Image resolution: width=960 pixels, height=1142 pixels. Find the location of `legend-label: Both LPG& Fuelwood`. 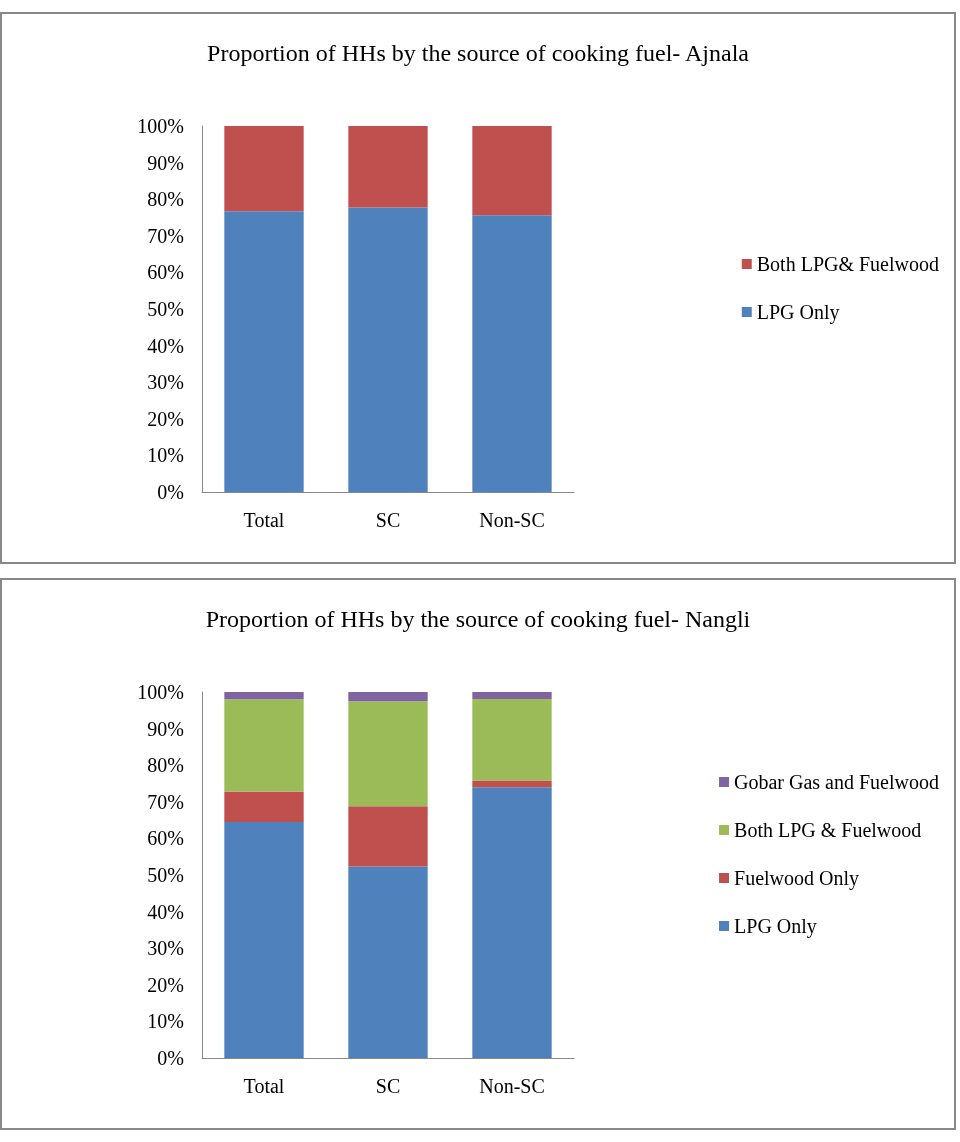

legend-label: Both LPG& Fuelwood is located at coordinates (848, 264).